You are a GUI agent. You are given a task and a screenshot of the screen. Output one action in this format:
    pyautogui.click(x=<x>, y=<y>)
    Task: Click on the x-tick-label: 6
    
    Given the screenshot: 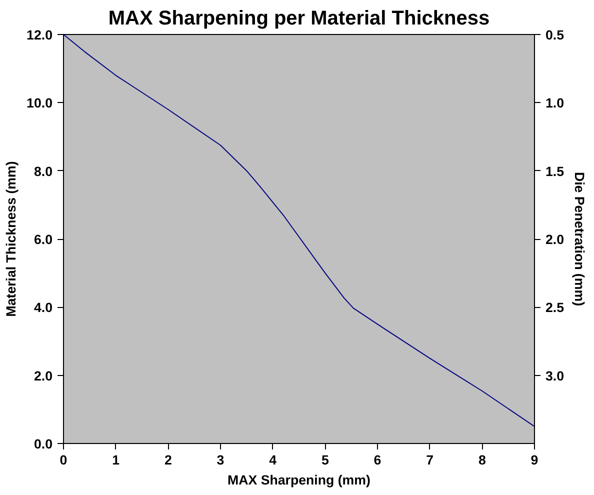 What is the action you would take?
    pyautogui.click(x=378, y=460)
    